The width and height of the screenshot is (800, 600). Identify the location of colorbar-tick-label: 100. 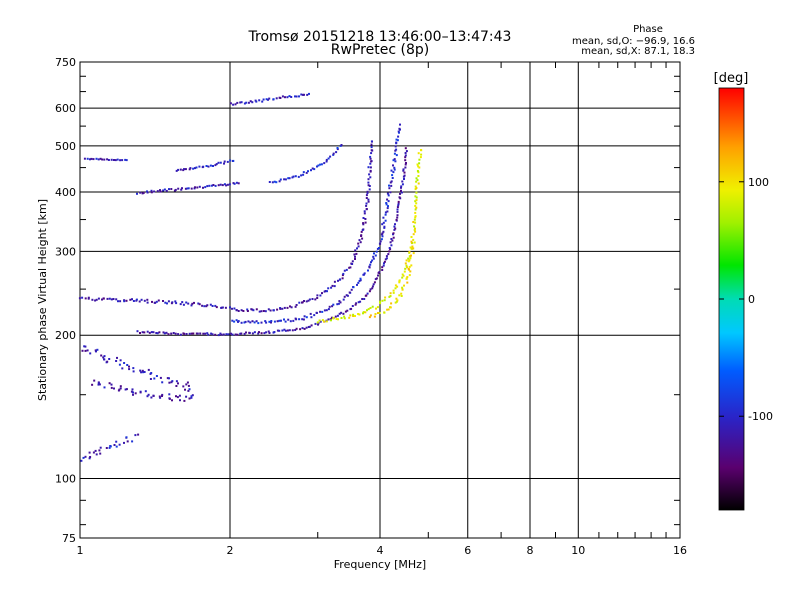
(758, 182).